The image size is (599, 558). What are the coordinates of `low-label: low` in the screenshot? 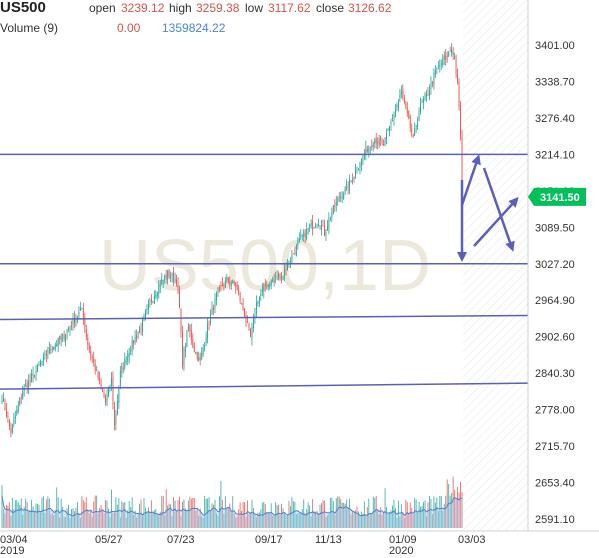 It's located at (254, 8).